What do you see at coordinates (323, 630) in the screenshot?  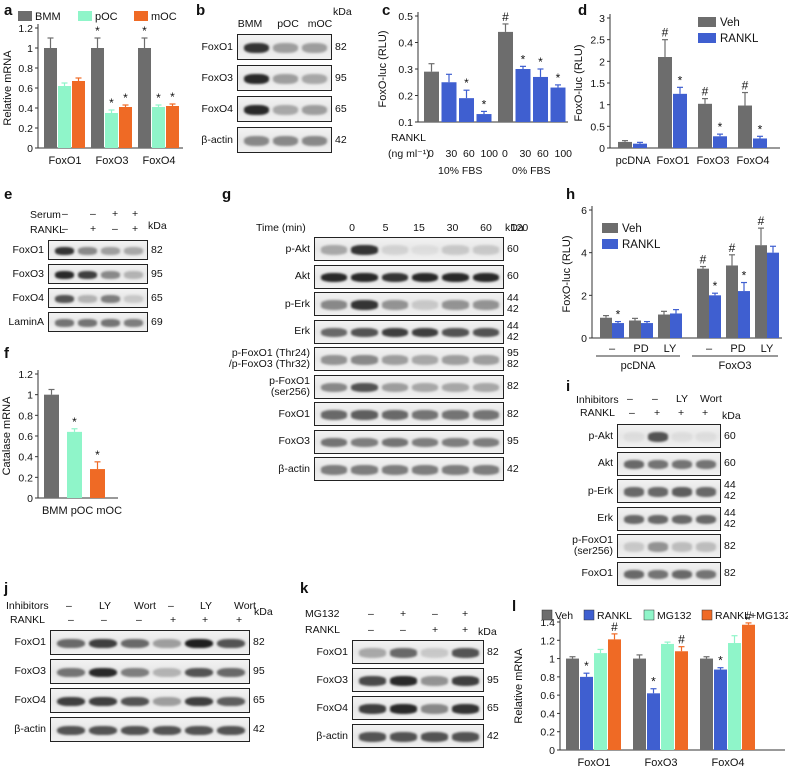 I see `row-header-rankl: RANKL` at bounding box center [323, 630].